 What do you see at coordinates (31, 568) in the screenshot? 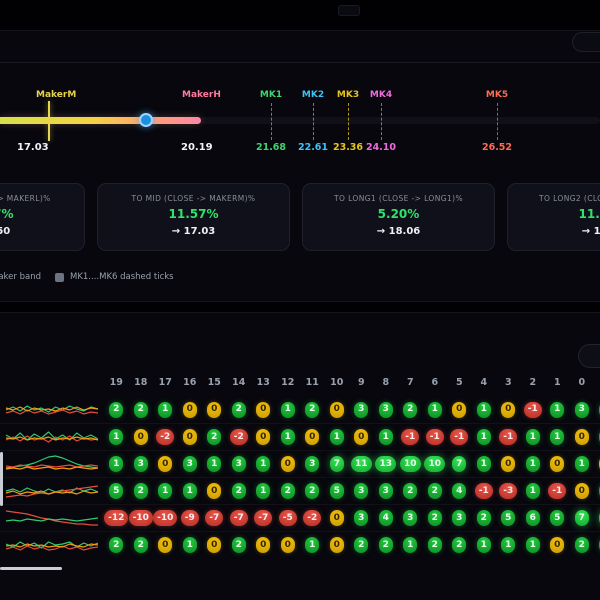
I see `horizontal-scrollbar-thumb` at bounding box center [31, 568].